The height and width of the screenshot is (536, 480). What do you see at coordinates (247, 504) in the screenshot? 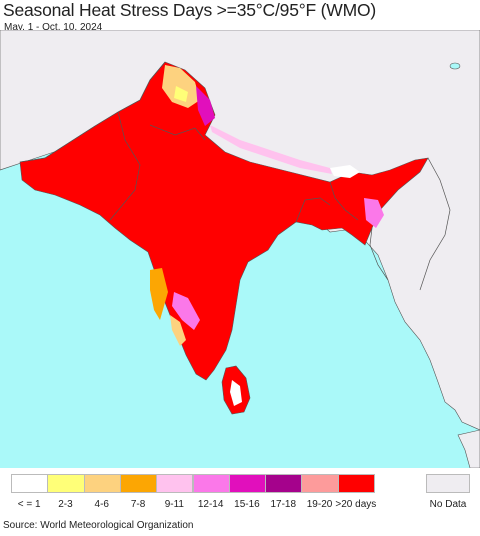
I see `legend-label-6: 15-16` at bounding box center [247, 504].